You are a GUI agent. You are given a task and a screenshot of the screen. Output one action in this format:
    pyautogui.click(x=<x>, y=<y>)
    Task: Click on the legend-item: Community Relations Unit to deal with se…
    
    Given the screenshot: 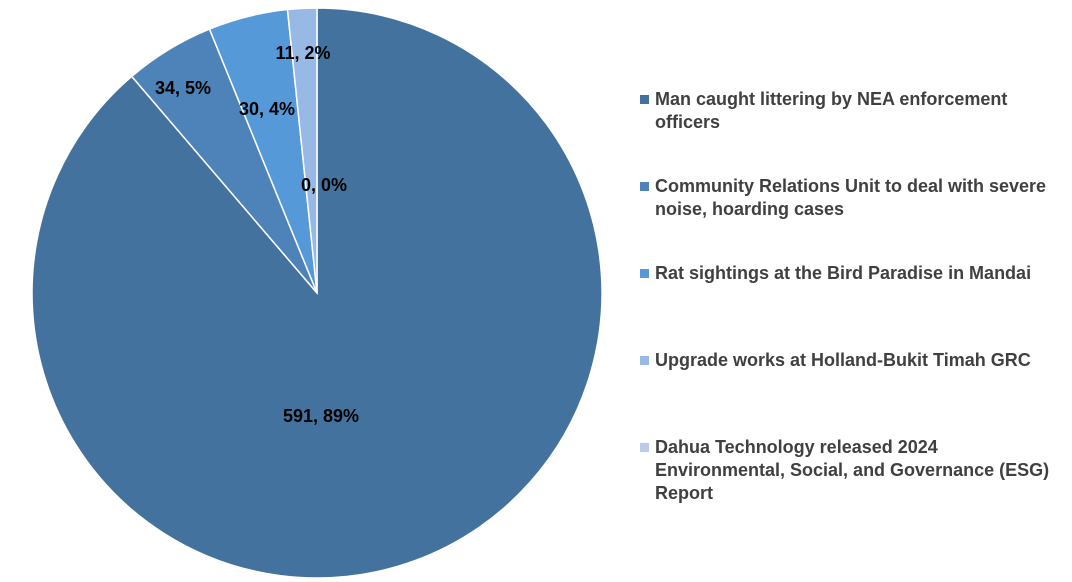 What is the action you would take?
    pyautogui.click(x=848, y=218)
    